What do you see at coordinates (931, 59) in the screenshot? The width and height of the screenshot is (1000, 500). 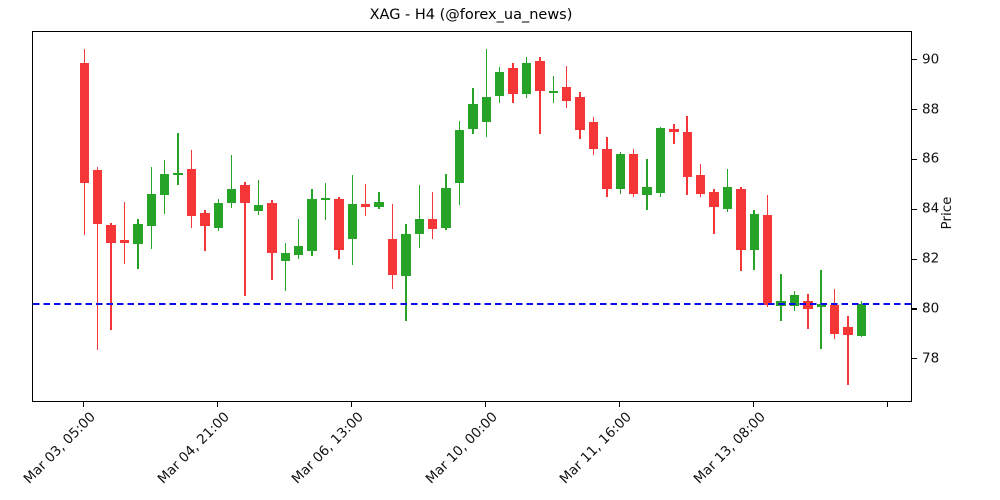 I see `y-axis-tick-label: 90` at bounding box center [931, 59].